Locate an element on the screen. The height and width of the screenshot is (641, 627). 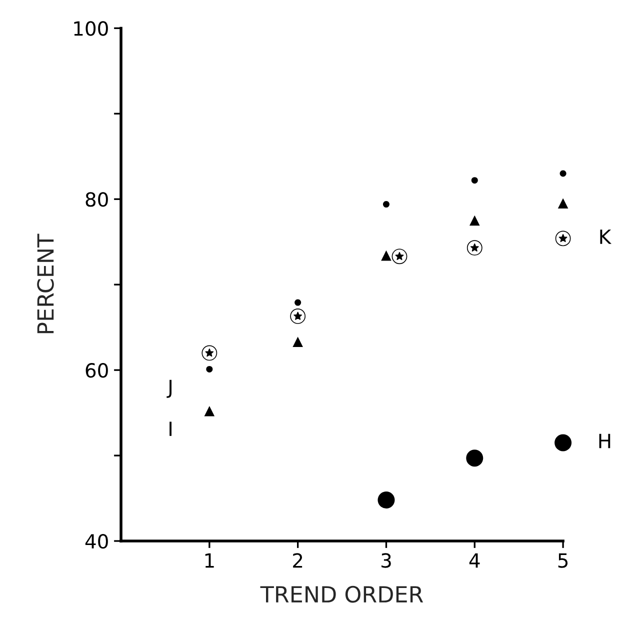
y-tick-label: 100 is located at coordinates (91, 28).